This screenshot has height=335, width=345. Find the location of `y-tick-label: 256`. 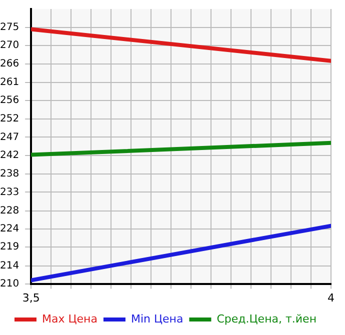

y-tick-label: 256 is located at coordinates (10, 100).